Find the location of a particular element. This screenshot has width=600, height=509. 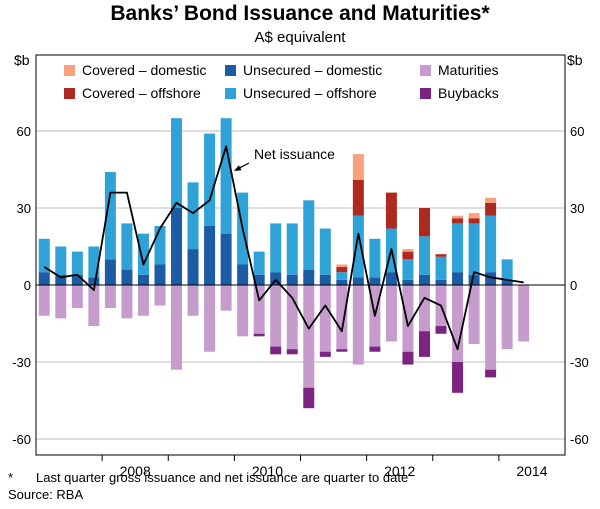

legend-item-maturities: Maturities is located at coordinates (459, 70).